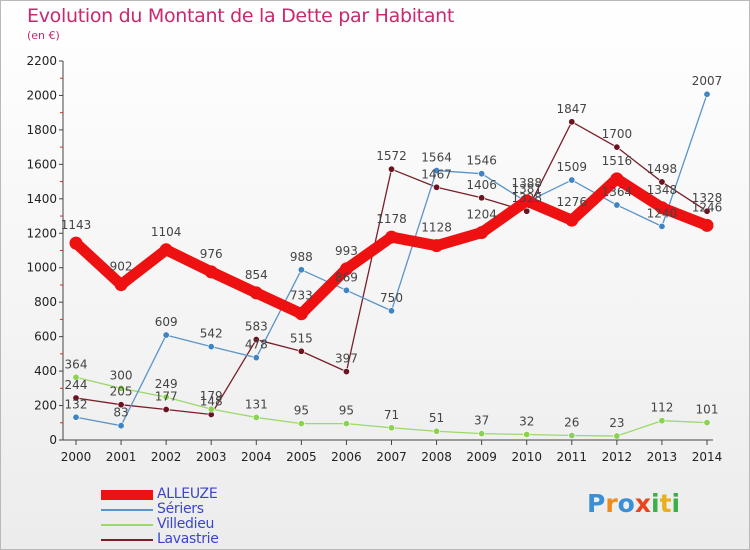 This screenshot has height=550, width=750. Describe the element at coordinates (391, 298) in the screenshot. I see `data-label: 750` at that location.